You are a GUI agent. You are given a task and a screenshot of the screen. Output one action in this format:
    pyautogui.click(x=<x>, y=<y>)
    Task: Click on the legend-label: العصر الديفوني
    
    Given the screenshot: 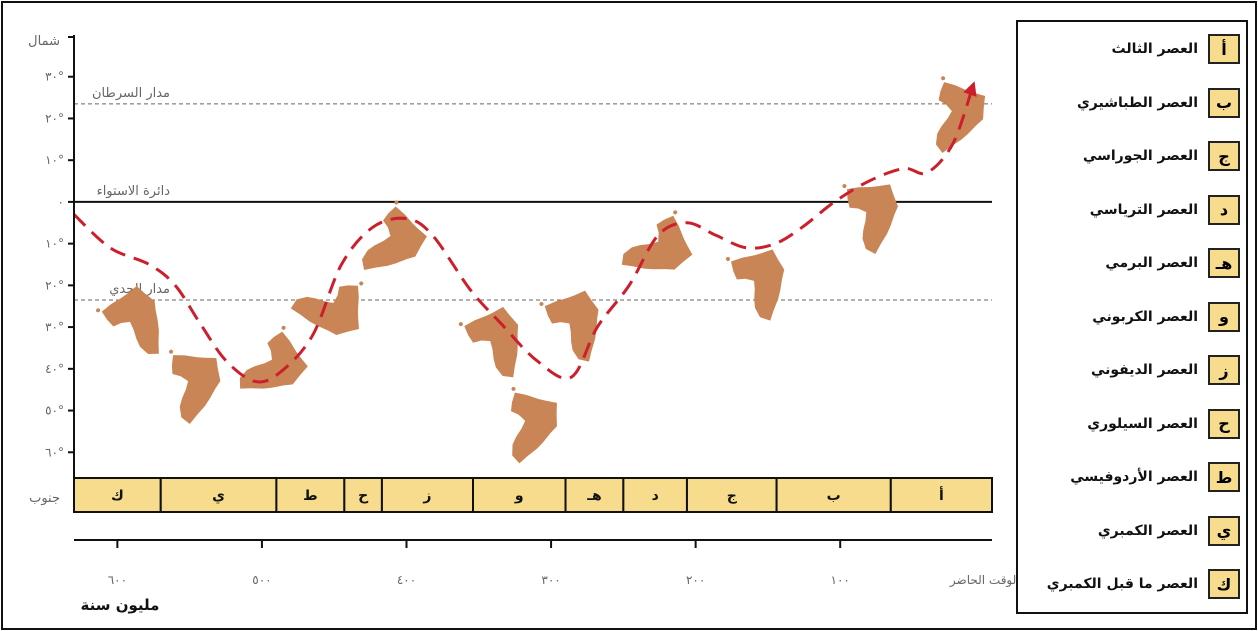 What is the action you would take?
    pyautogui.click(x=1144, y=370)
    